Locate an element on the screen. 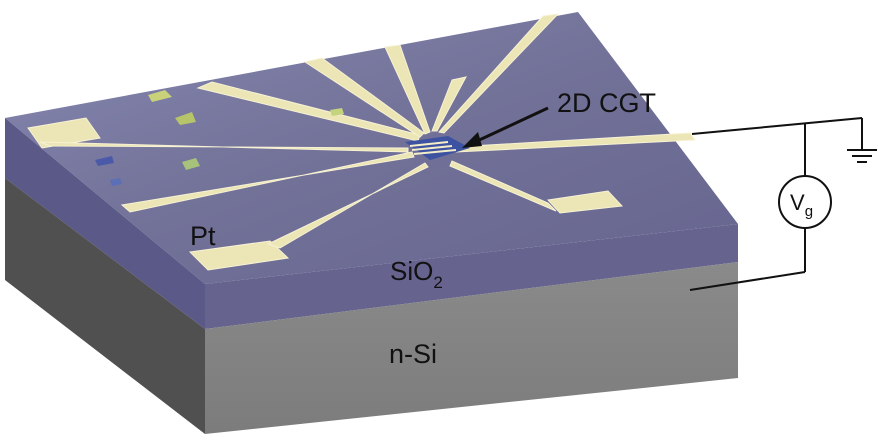  scattered-flakes is located at coordinates (219, 138).